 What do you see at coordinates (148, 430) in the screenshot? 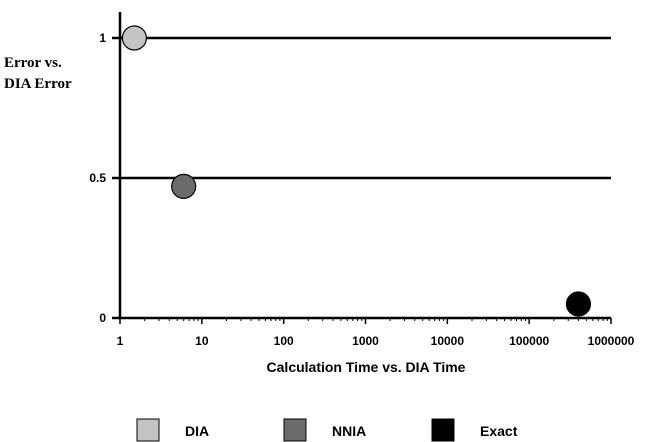
I see `legend-swatch-dia` at bounding box center [148, 430].